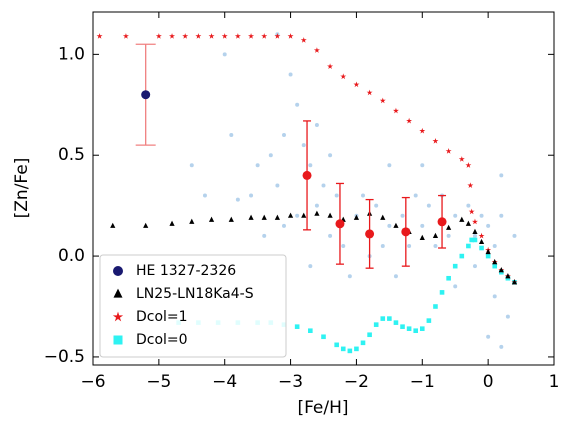  What do you see at coordinates (322, 408) in the screenshot?
I see `x-axis-label: [Fe/H]` at bounding box center [322, 408].